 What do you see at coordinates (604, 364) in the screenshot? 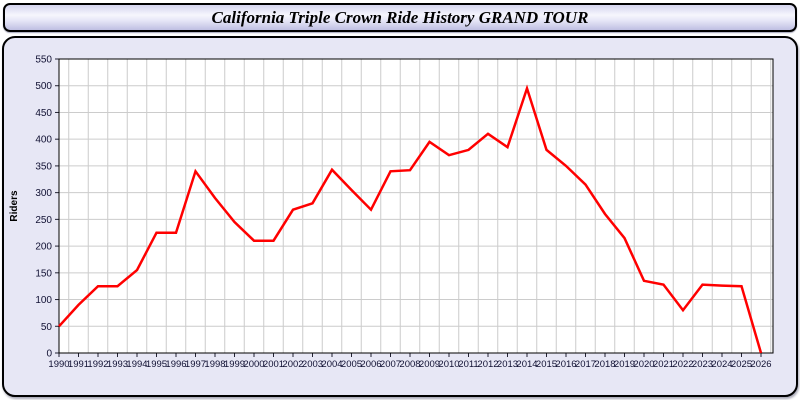
I see `x-tick-label: 2018` at bounding box center [604, 364].